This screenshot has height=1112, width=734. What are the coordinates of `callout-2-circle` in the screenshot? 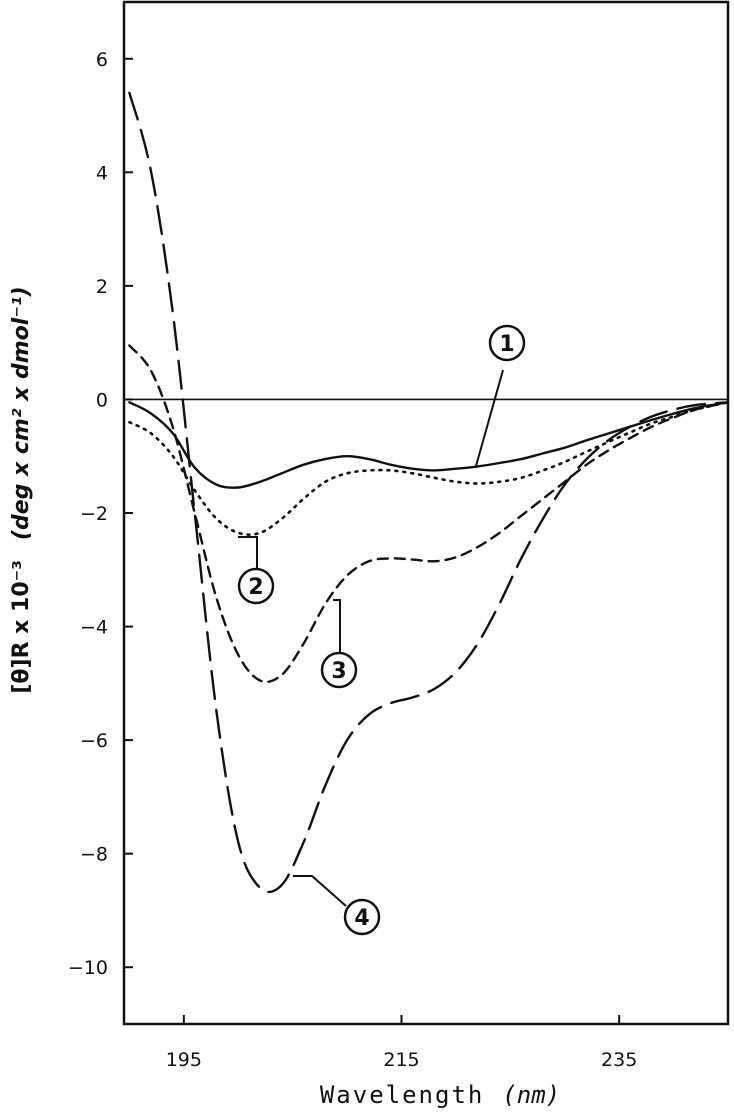 It's located at (256, 586).